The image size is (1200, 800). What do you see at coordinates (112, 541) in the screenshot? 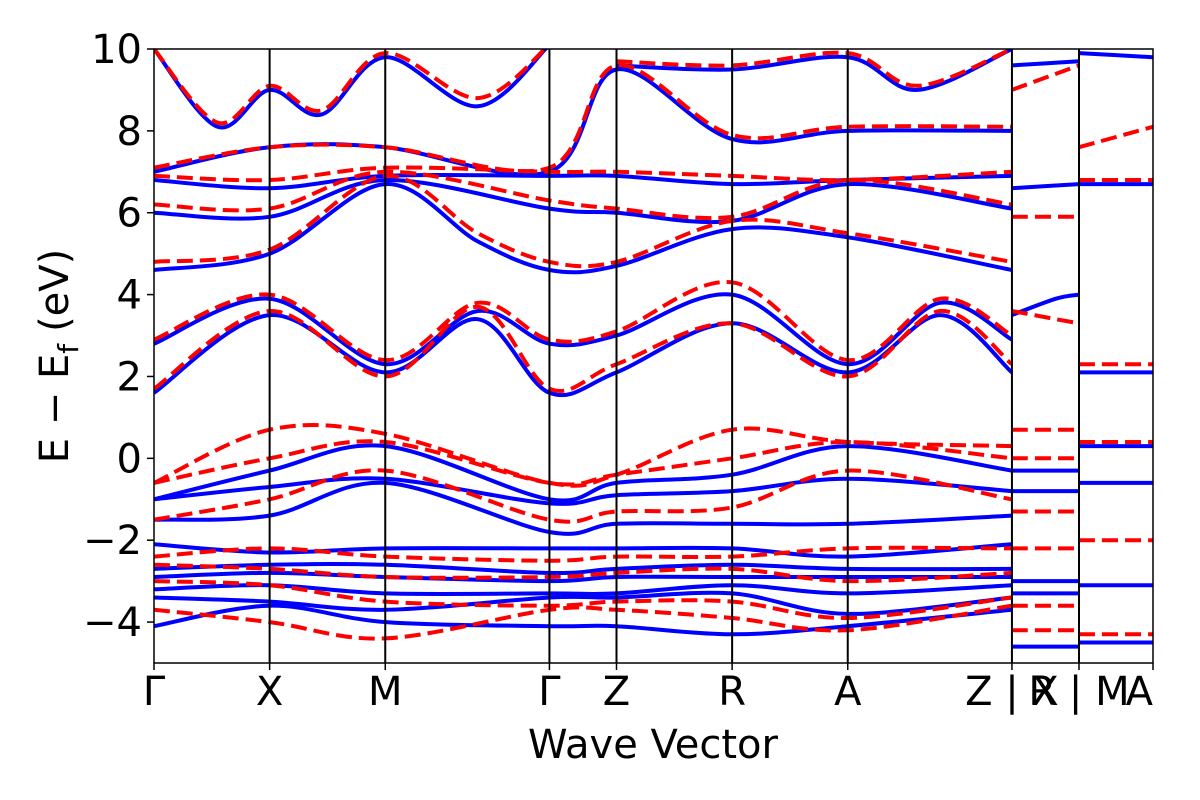
I see `y-tick-label-1: −2` at bounding box center [112, 541].